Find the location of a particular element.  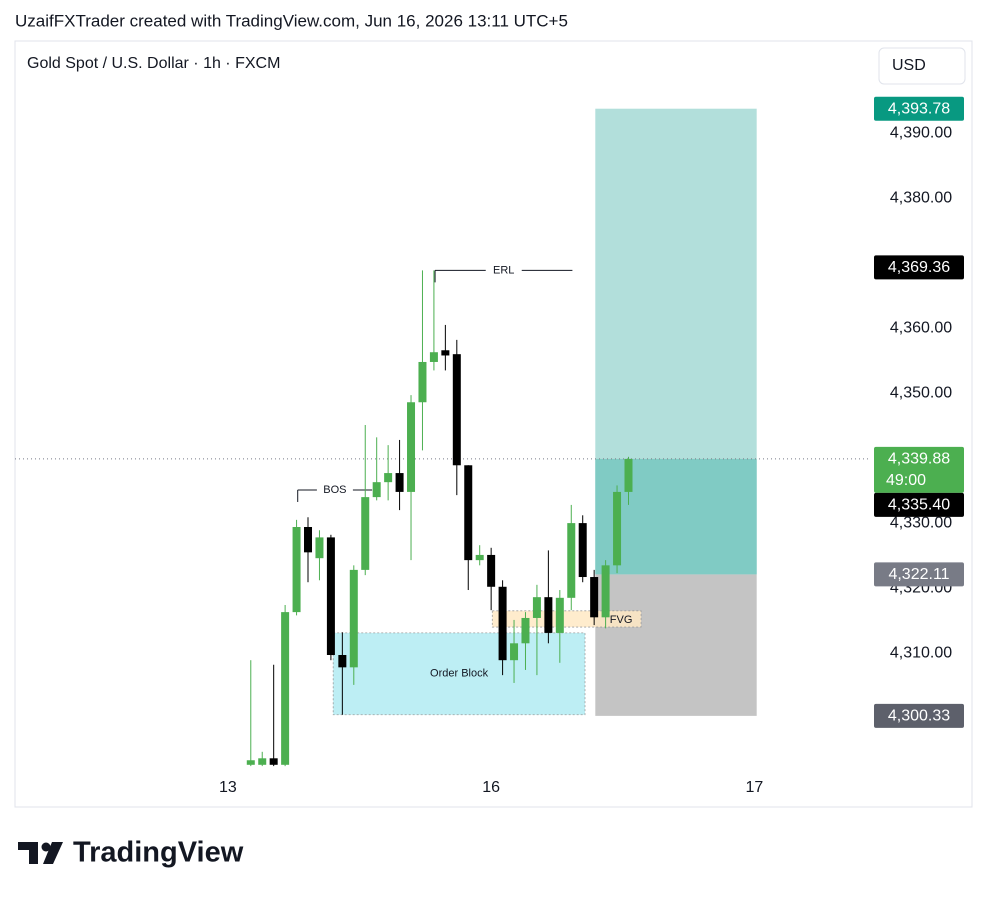

chart-title: Gold Spot / U.S. Dollar · 1h · FXCM is located at coordinates (153, 63).